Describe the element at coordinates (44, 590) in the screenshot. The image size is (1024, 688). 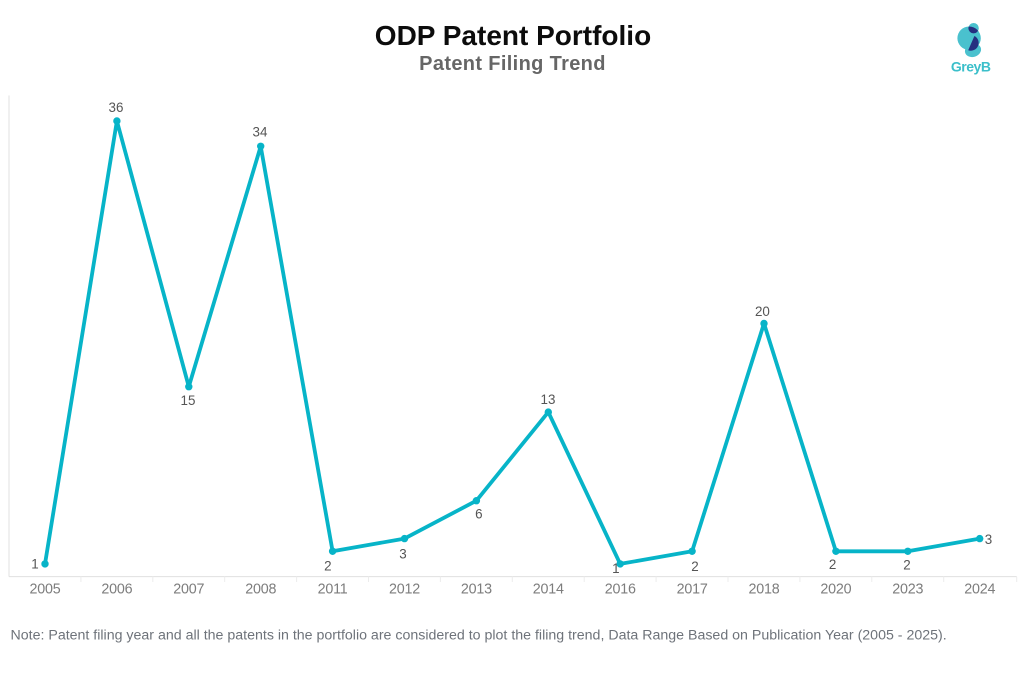
I see `svg-text: 2005` at that location.